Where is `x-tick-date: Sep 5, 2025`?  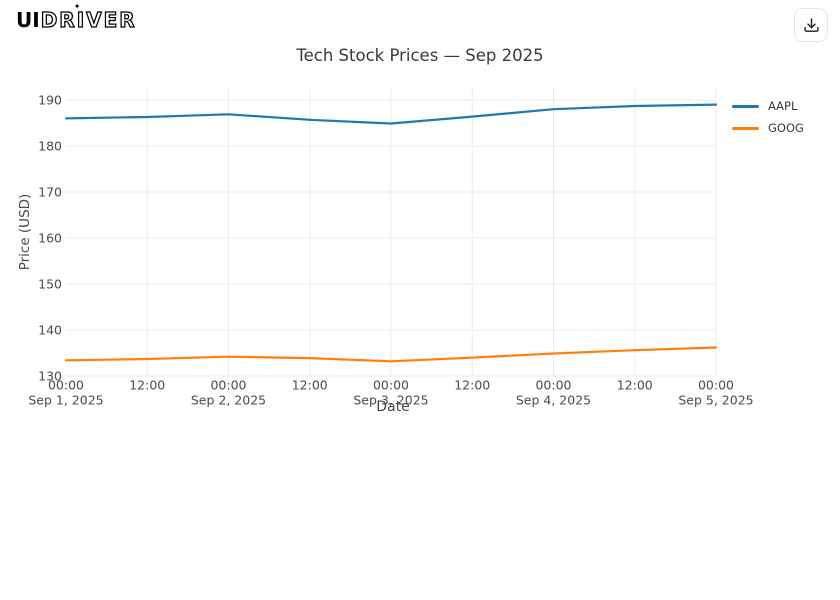
x-tick-date: Sep 5, 2025 is located at coordinates (715, 400).